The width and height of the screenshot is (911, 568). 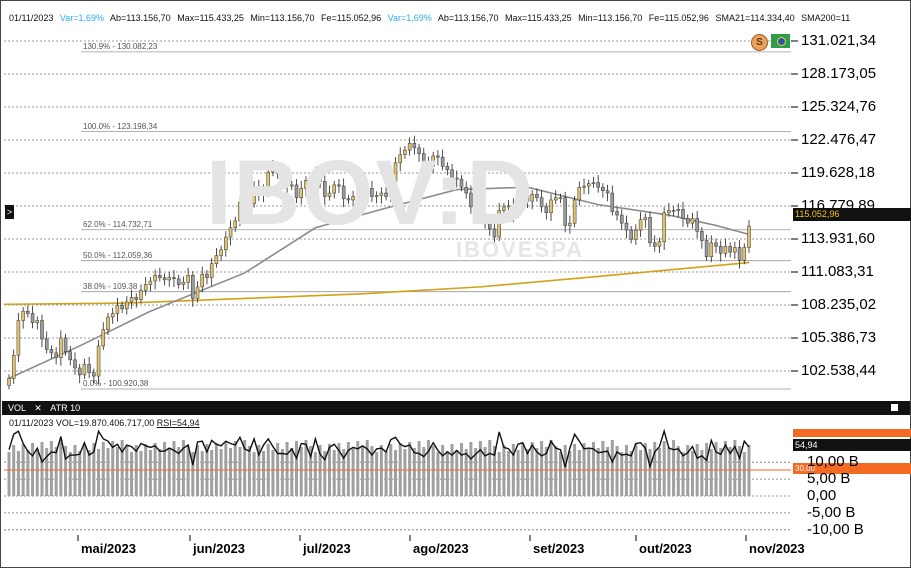 What do you see at coordinates (110, 286) in the screenshot?
I see `fibonacci-label: 38.0% - 109.38` at bounding box center [110, 286].